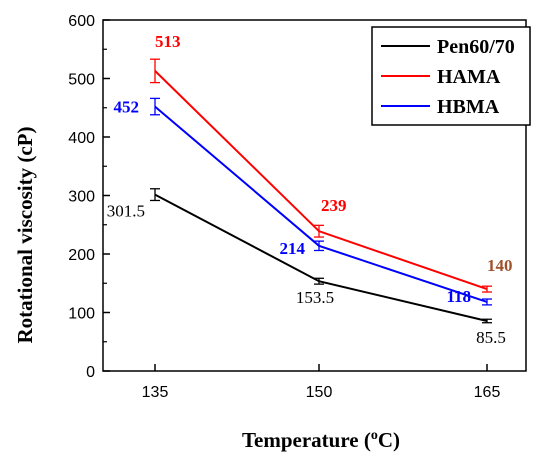 This screenshot has width=550, height=461. Describe the element at coordinates (126, 211) in the screenshot. I see `data-label: 301.5` at that location.